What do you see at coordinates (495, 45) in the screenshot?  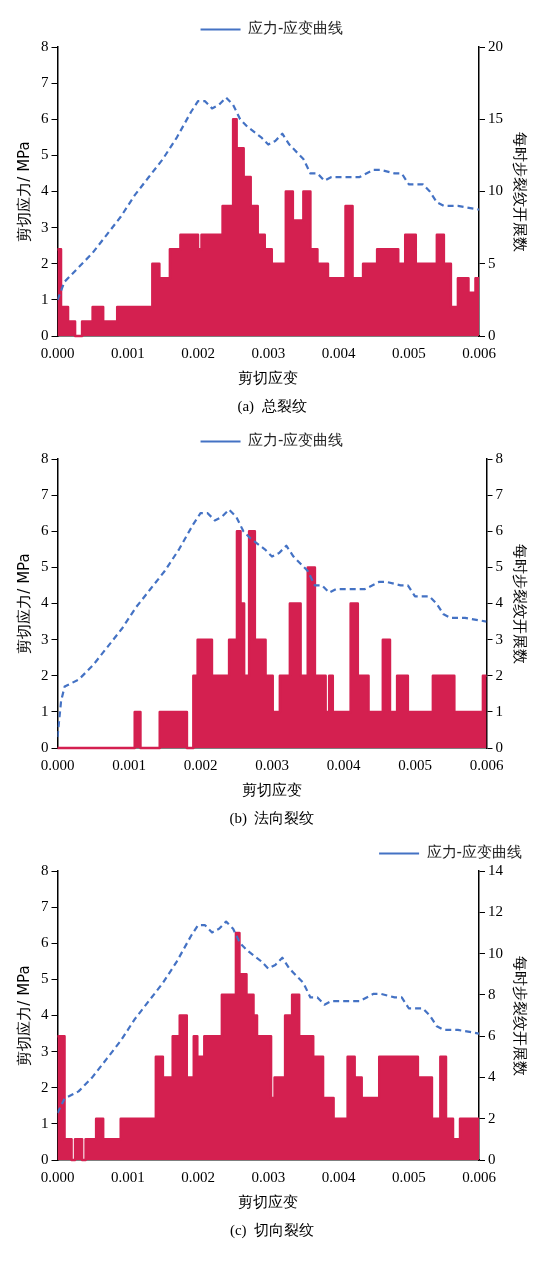 I see `y2-tick-label: 20` at bounding box center [495, 45].